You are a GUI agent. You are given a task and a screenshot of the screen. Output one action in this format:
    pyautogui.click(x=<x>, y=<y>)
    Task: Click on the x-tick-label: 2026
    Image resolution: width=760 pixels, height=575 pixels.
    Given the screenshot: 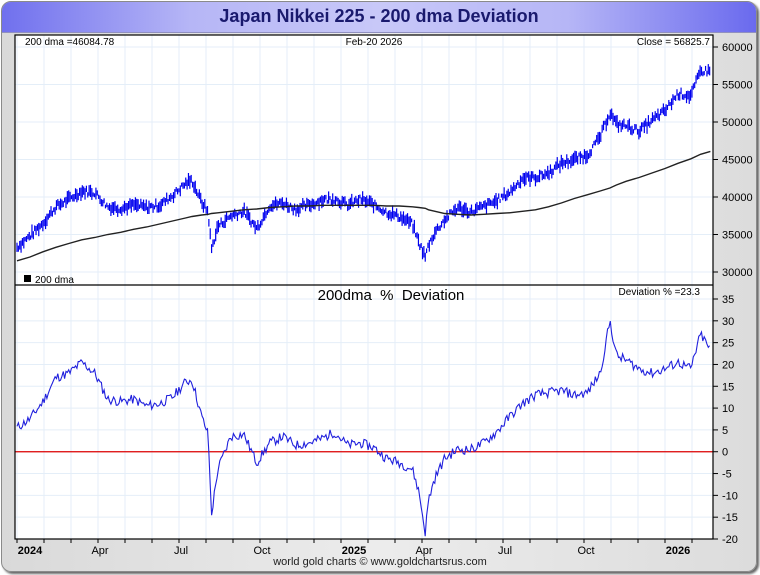 What is the action you would take?
    pyautogui.click(x=678, y=551)
    